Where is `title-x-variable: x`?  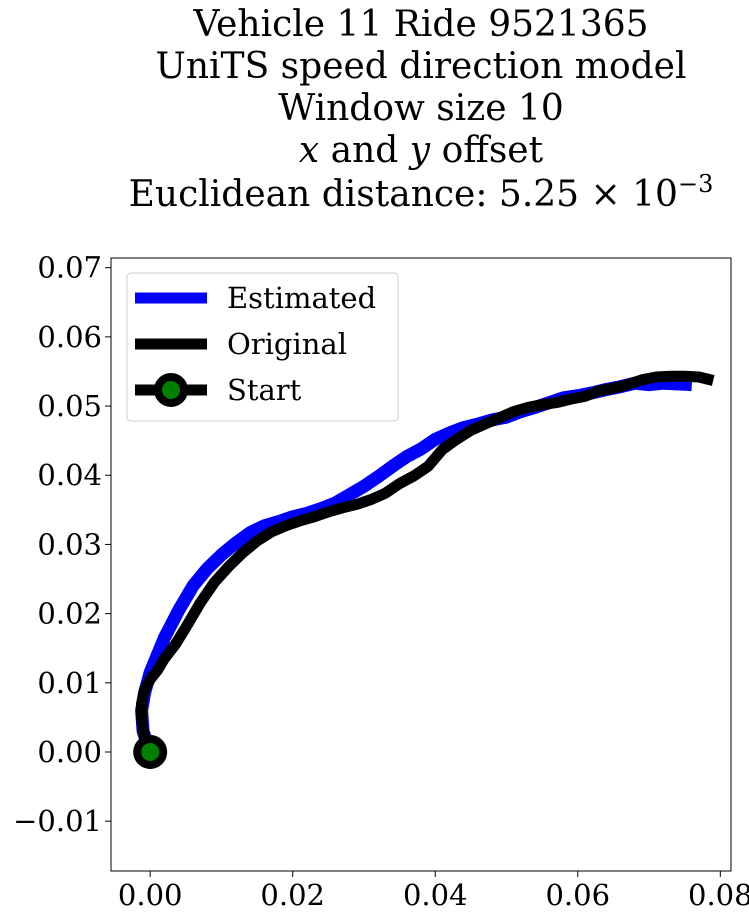 title-x-variable: x is located at coordinates (309, 150).